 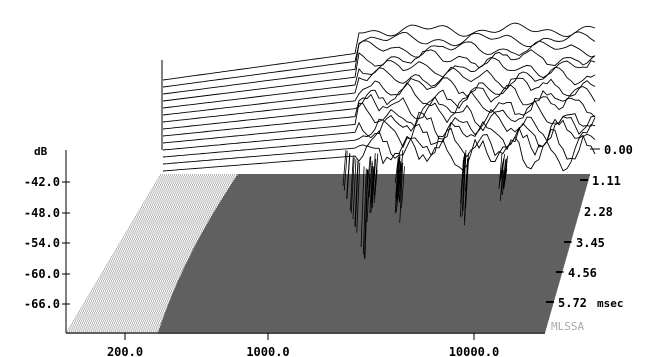 What do you see at coordinates (42, 182) in the screenshot?
I see `y-tick-label: -42.0` at bounding box center [42, 182].